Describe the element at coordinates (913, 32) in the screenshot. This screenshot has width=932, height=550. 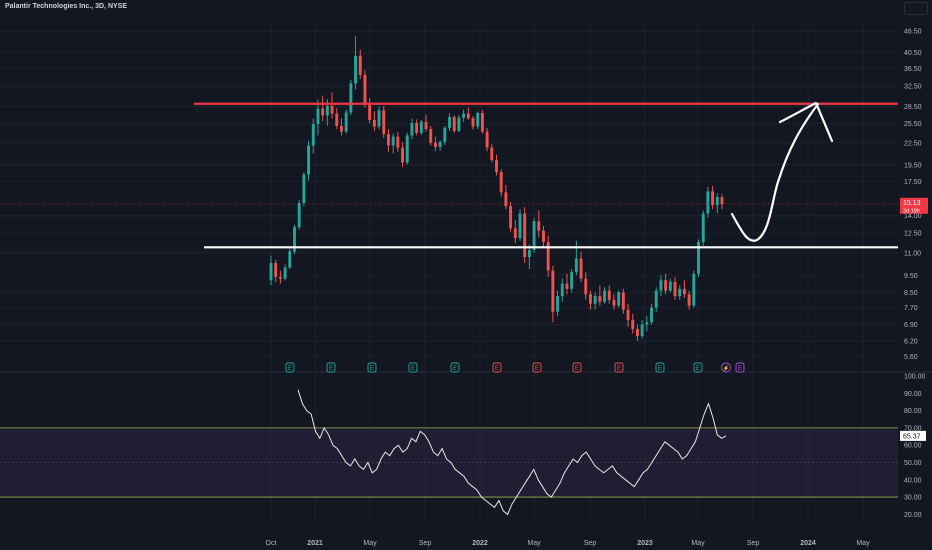
I see `price-tick-label: 46.50` at that location.